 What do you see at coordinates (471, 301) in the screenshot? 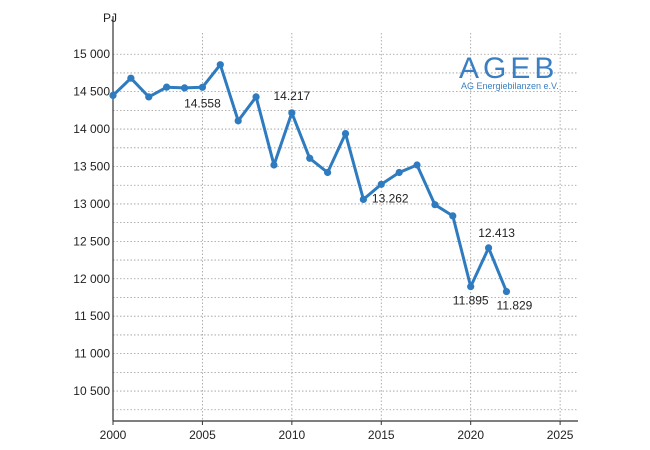
I see `data-label: 11.895` at bounding box center [471, 301].